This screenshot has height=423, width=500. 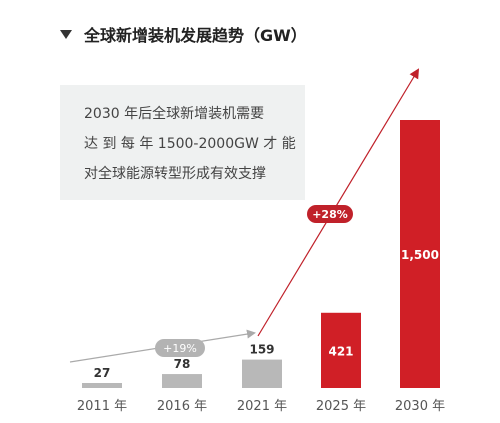 I want to click on data-label: 421, so click(x=340, y=351).